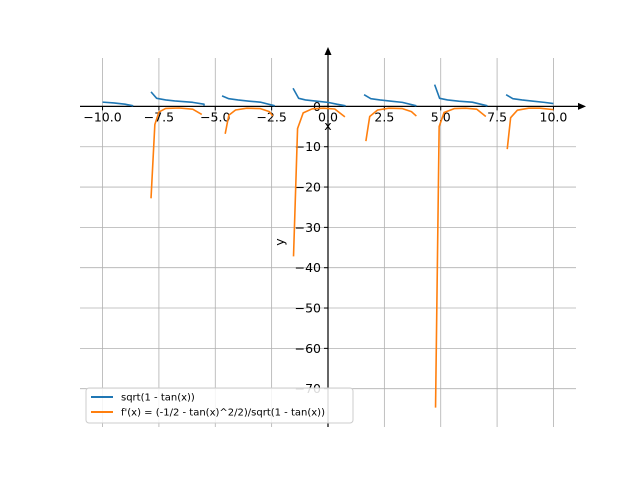 Image resolution: width=640 pixels, height=480 pixels. What do you see at coordinates (328, 51) in the screenshot?
I see `y-axis-arrowhead` at bounding box center [328, 51].